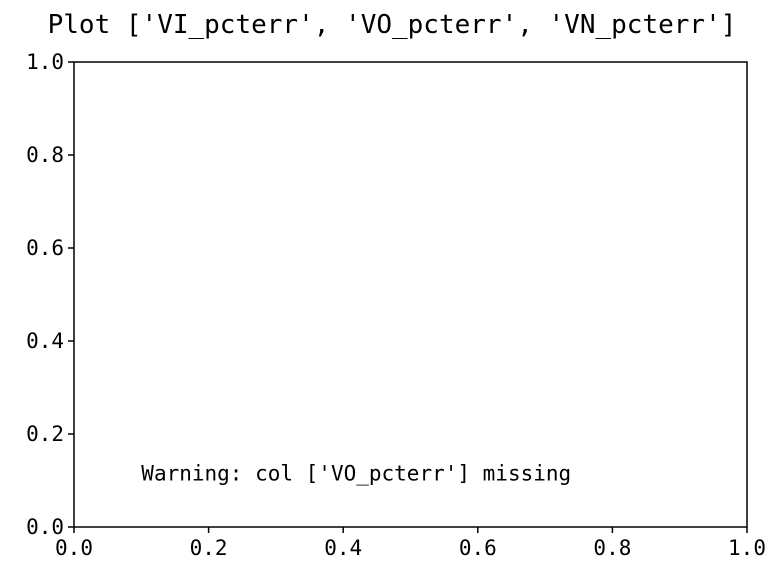 This screenshot has height=576, width=770. What do you see at coordinates (747, 548) in the screenshot?
I see `x-tick-label: 1.0` at bounding box center [747, 548].